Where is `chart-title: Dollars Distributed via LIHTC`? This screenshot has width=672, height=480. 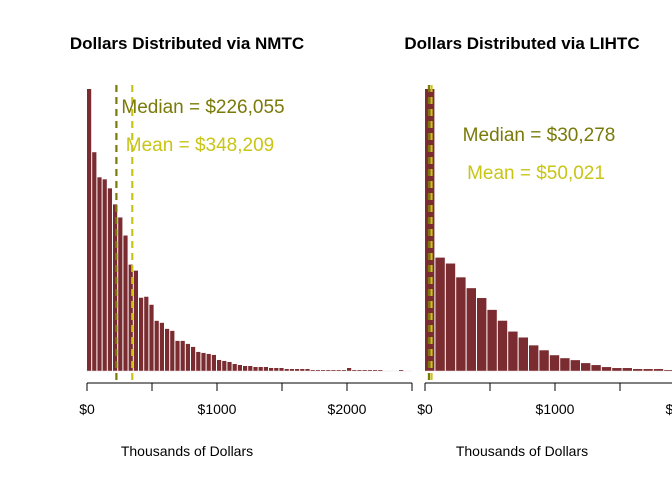
chart-title: Dollars Distributed via LIHTC is located at coordinates (521, 43).